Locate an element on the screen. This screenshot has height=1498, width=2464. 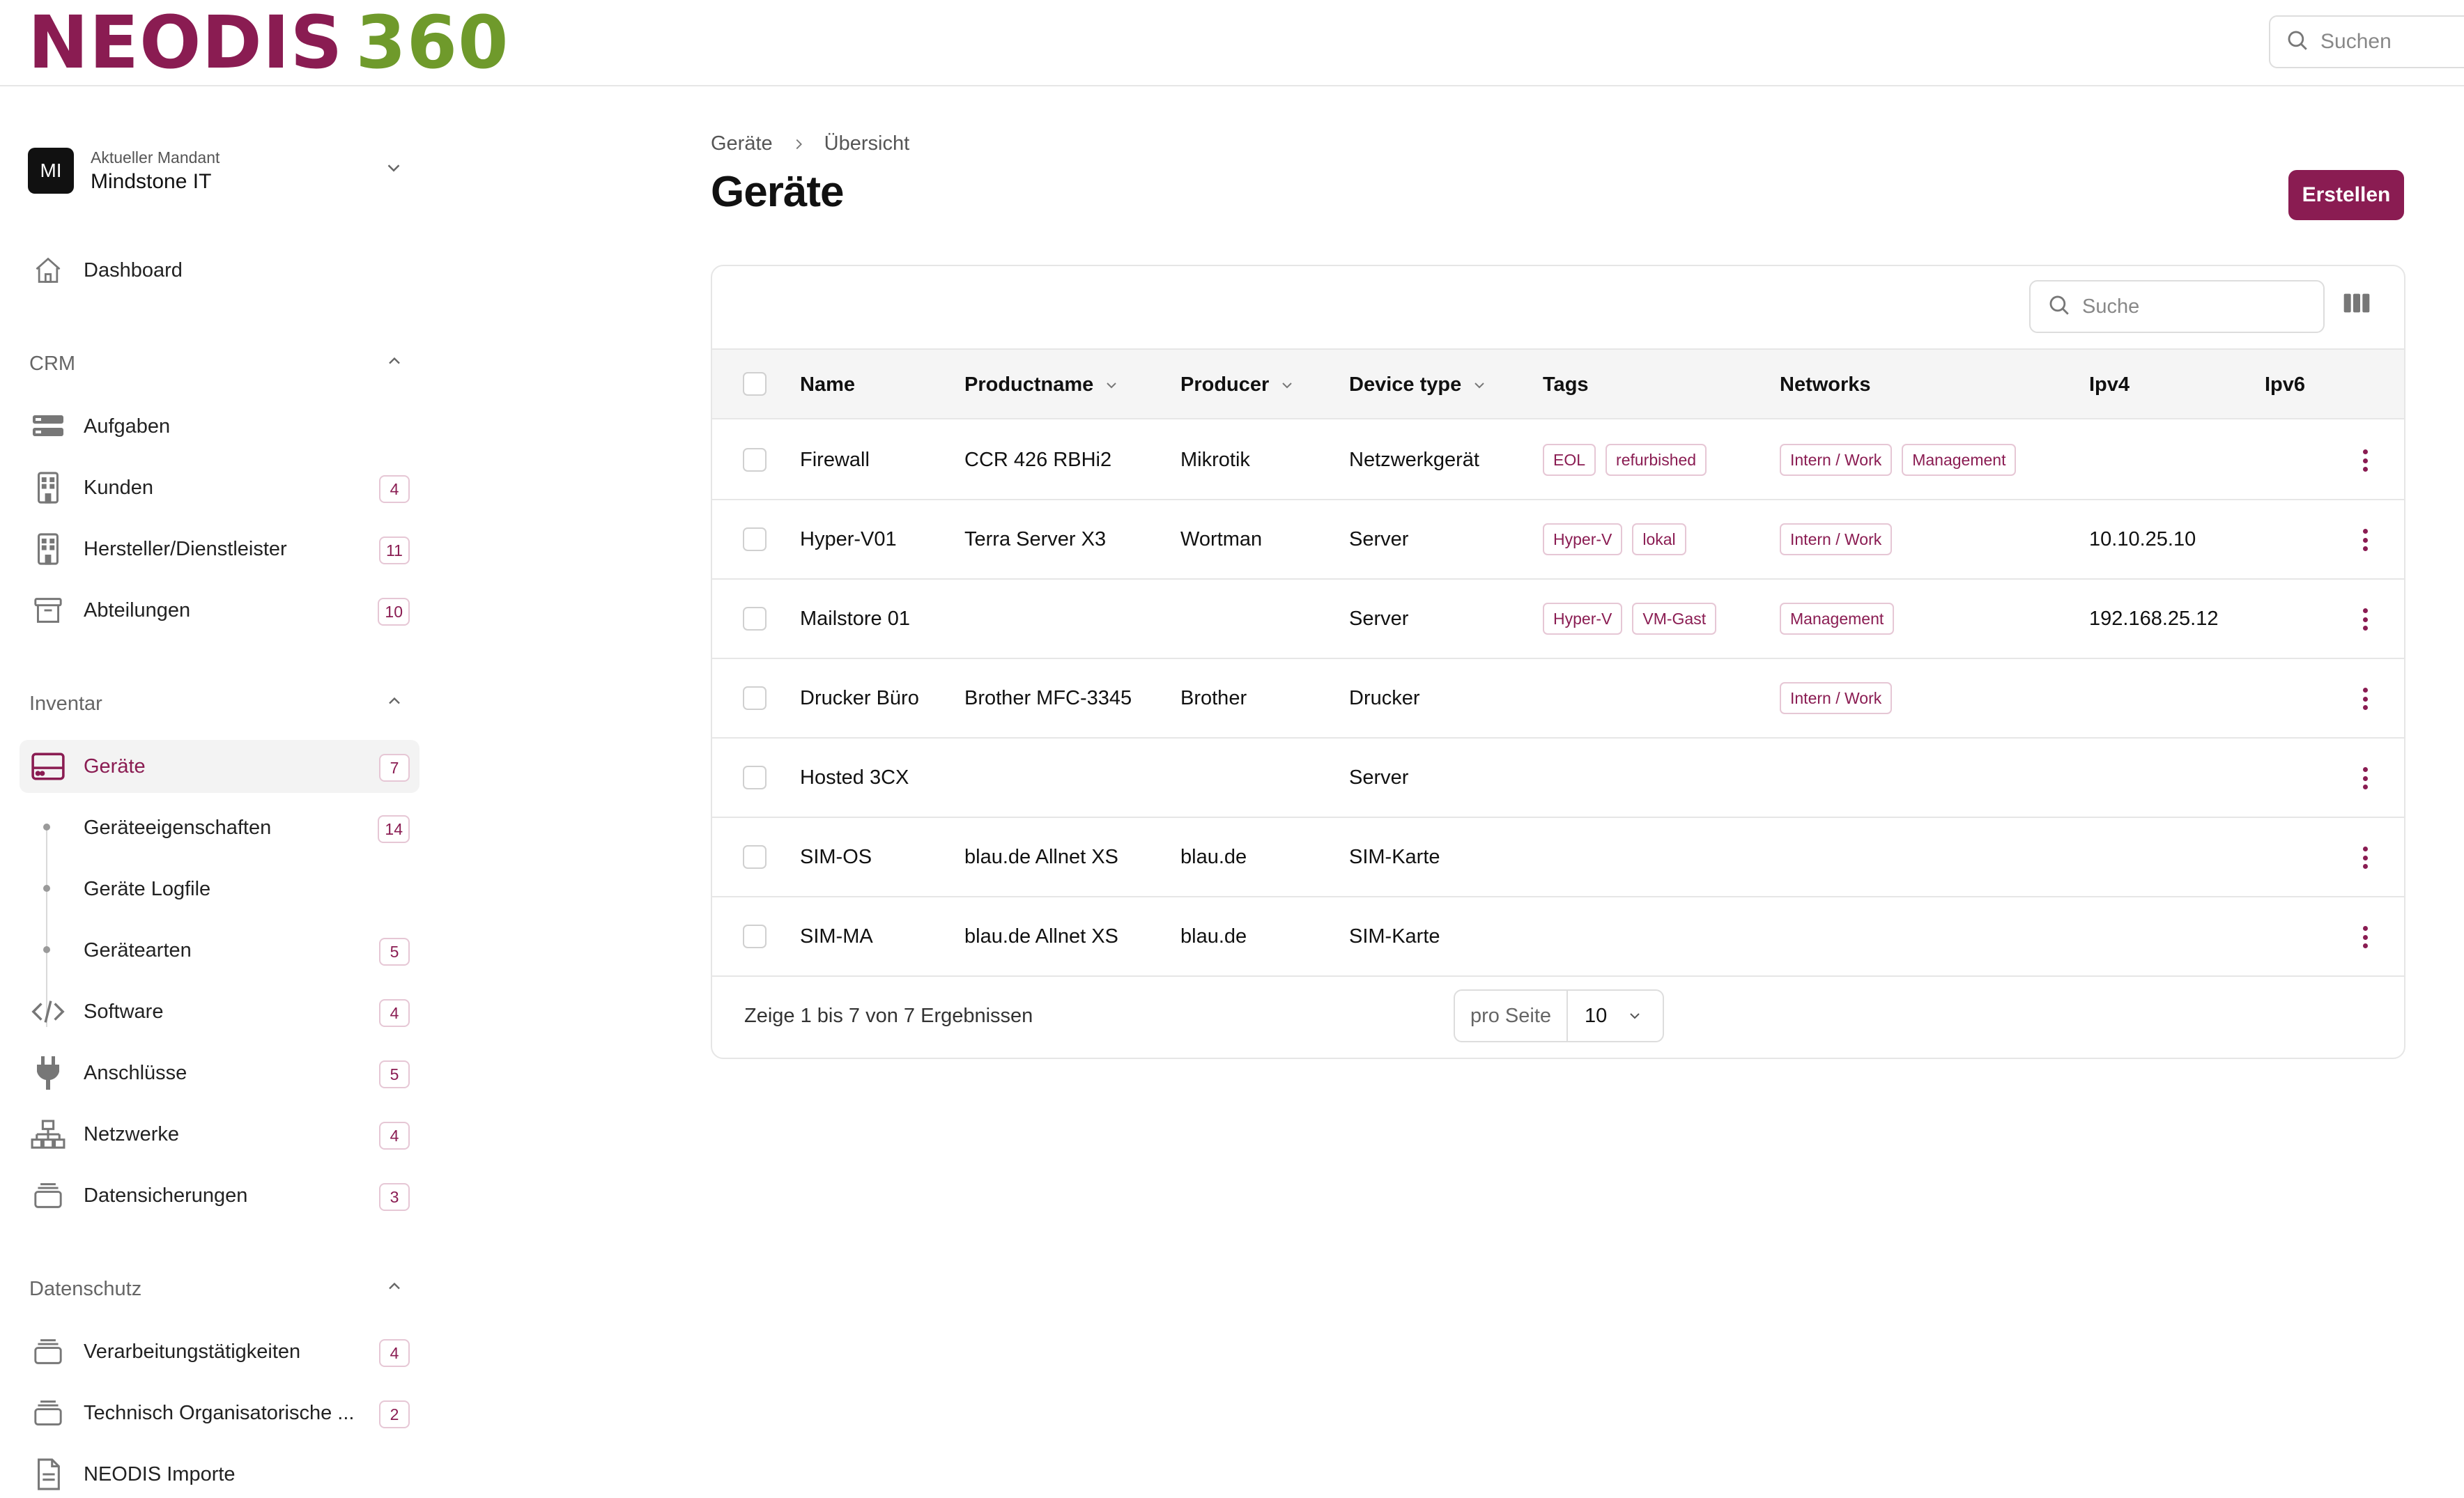
archive-icon is located at coordinates (48, 610).